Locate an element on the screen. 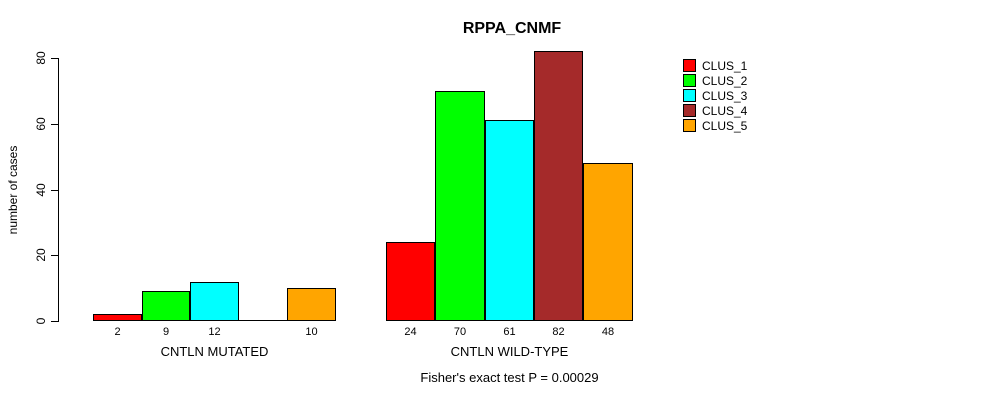  y-axis-line is located at coordinates (58, 190).